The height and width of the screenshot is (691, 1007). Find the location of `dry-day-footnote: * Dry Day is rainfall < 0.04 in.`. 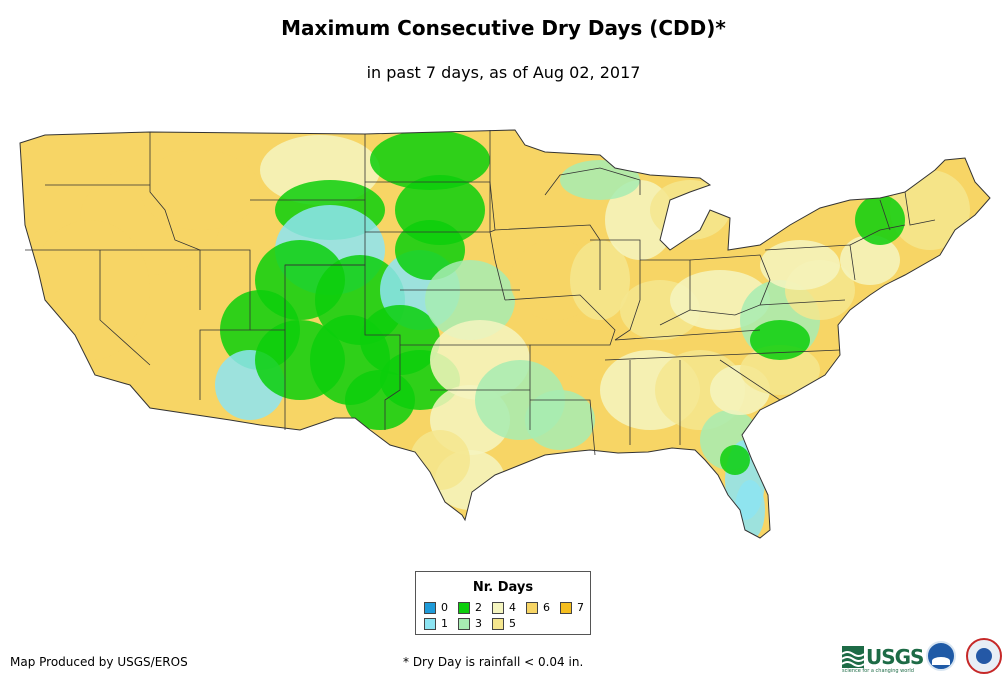

dry-day-footnote: * Dry Day is rainfall < 0.04 in. is located at coordinates (493, 662).